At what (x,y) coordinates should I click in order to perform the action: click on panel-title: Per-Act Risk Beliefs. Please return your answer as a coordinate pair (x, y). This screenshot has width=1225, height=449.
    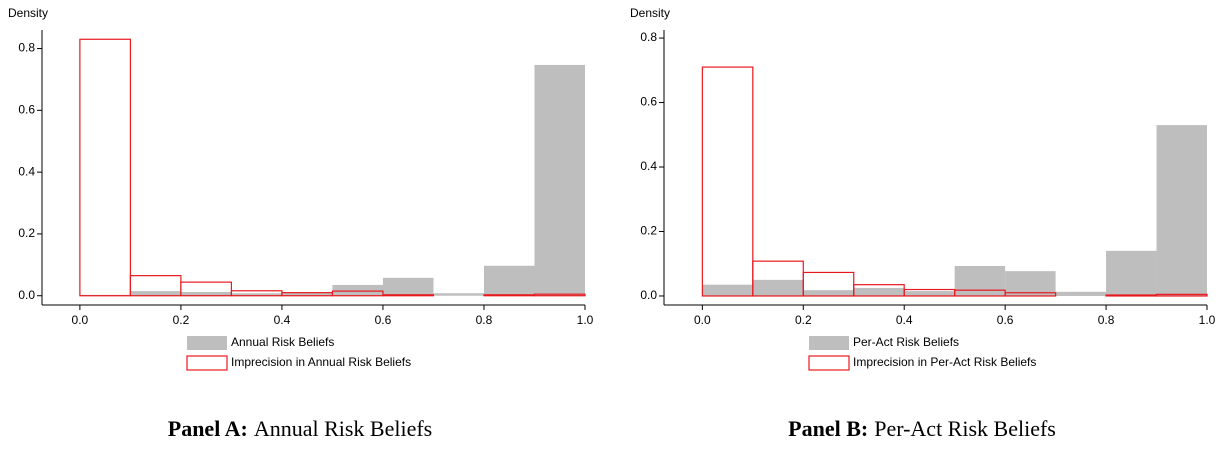
    Looking at the image, I should click on (965, 428).